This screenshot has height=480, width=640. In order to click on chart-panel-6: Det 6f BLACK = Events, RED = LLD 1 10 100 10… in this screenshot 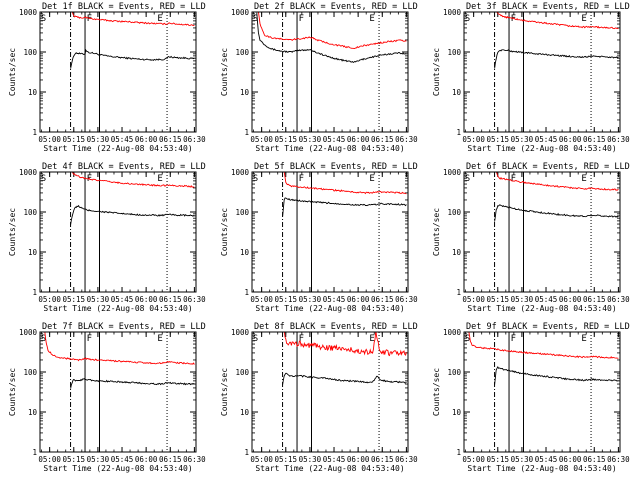, I will do `click(531, 237)`.